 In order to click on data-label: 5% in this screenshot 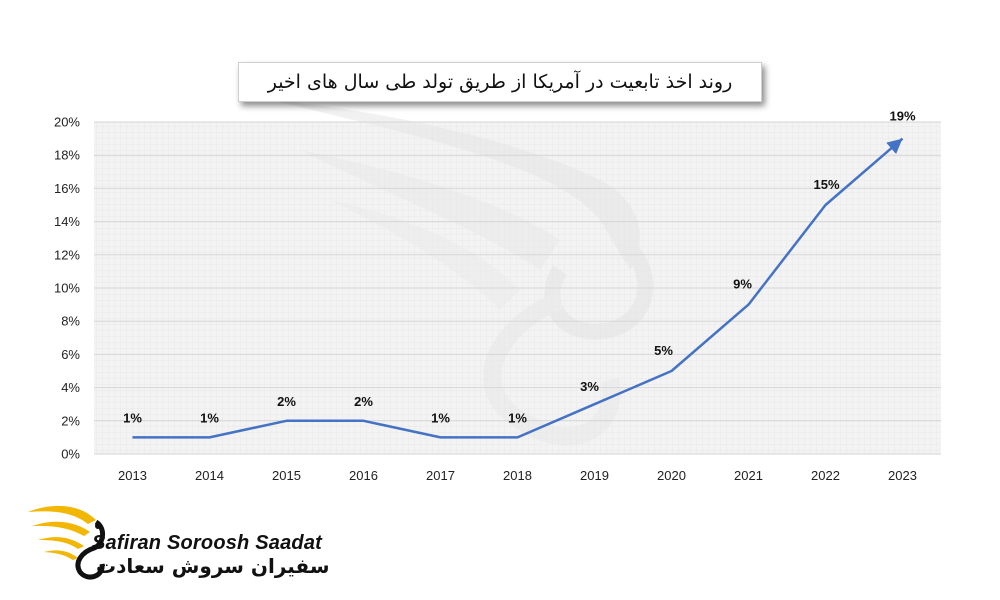, I will do `click(663, 350)`.